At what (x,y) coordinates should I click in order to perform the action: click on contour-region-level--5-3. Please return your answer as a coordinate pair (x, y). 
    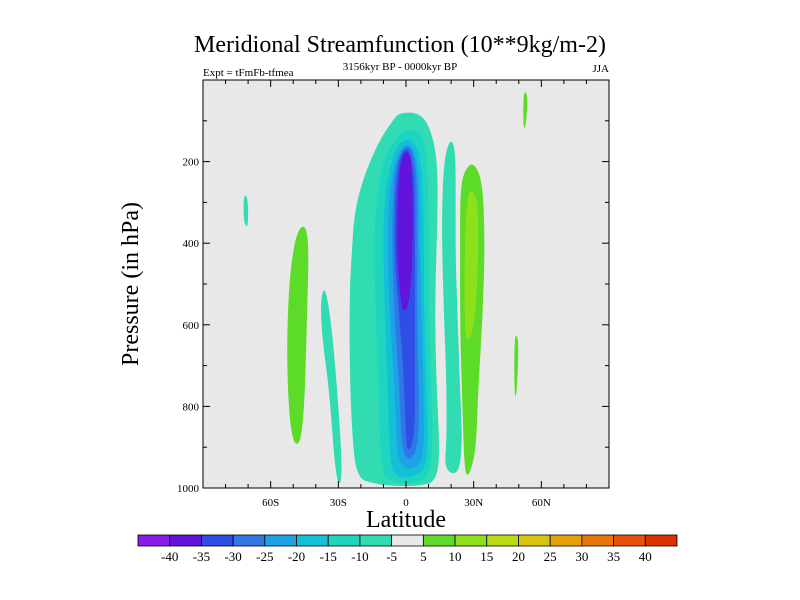
    Looking at the image, I should click on (246, 211).